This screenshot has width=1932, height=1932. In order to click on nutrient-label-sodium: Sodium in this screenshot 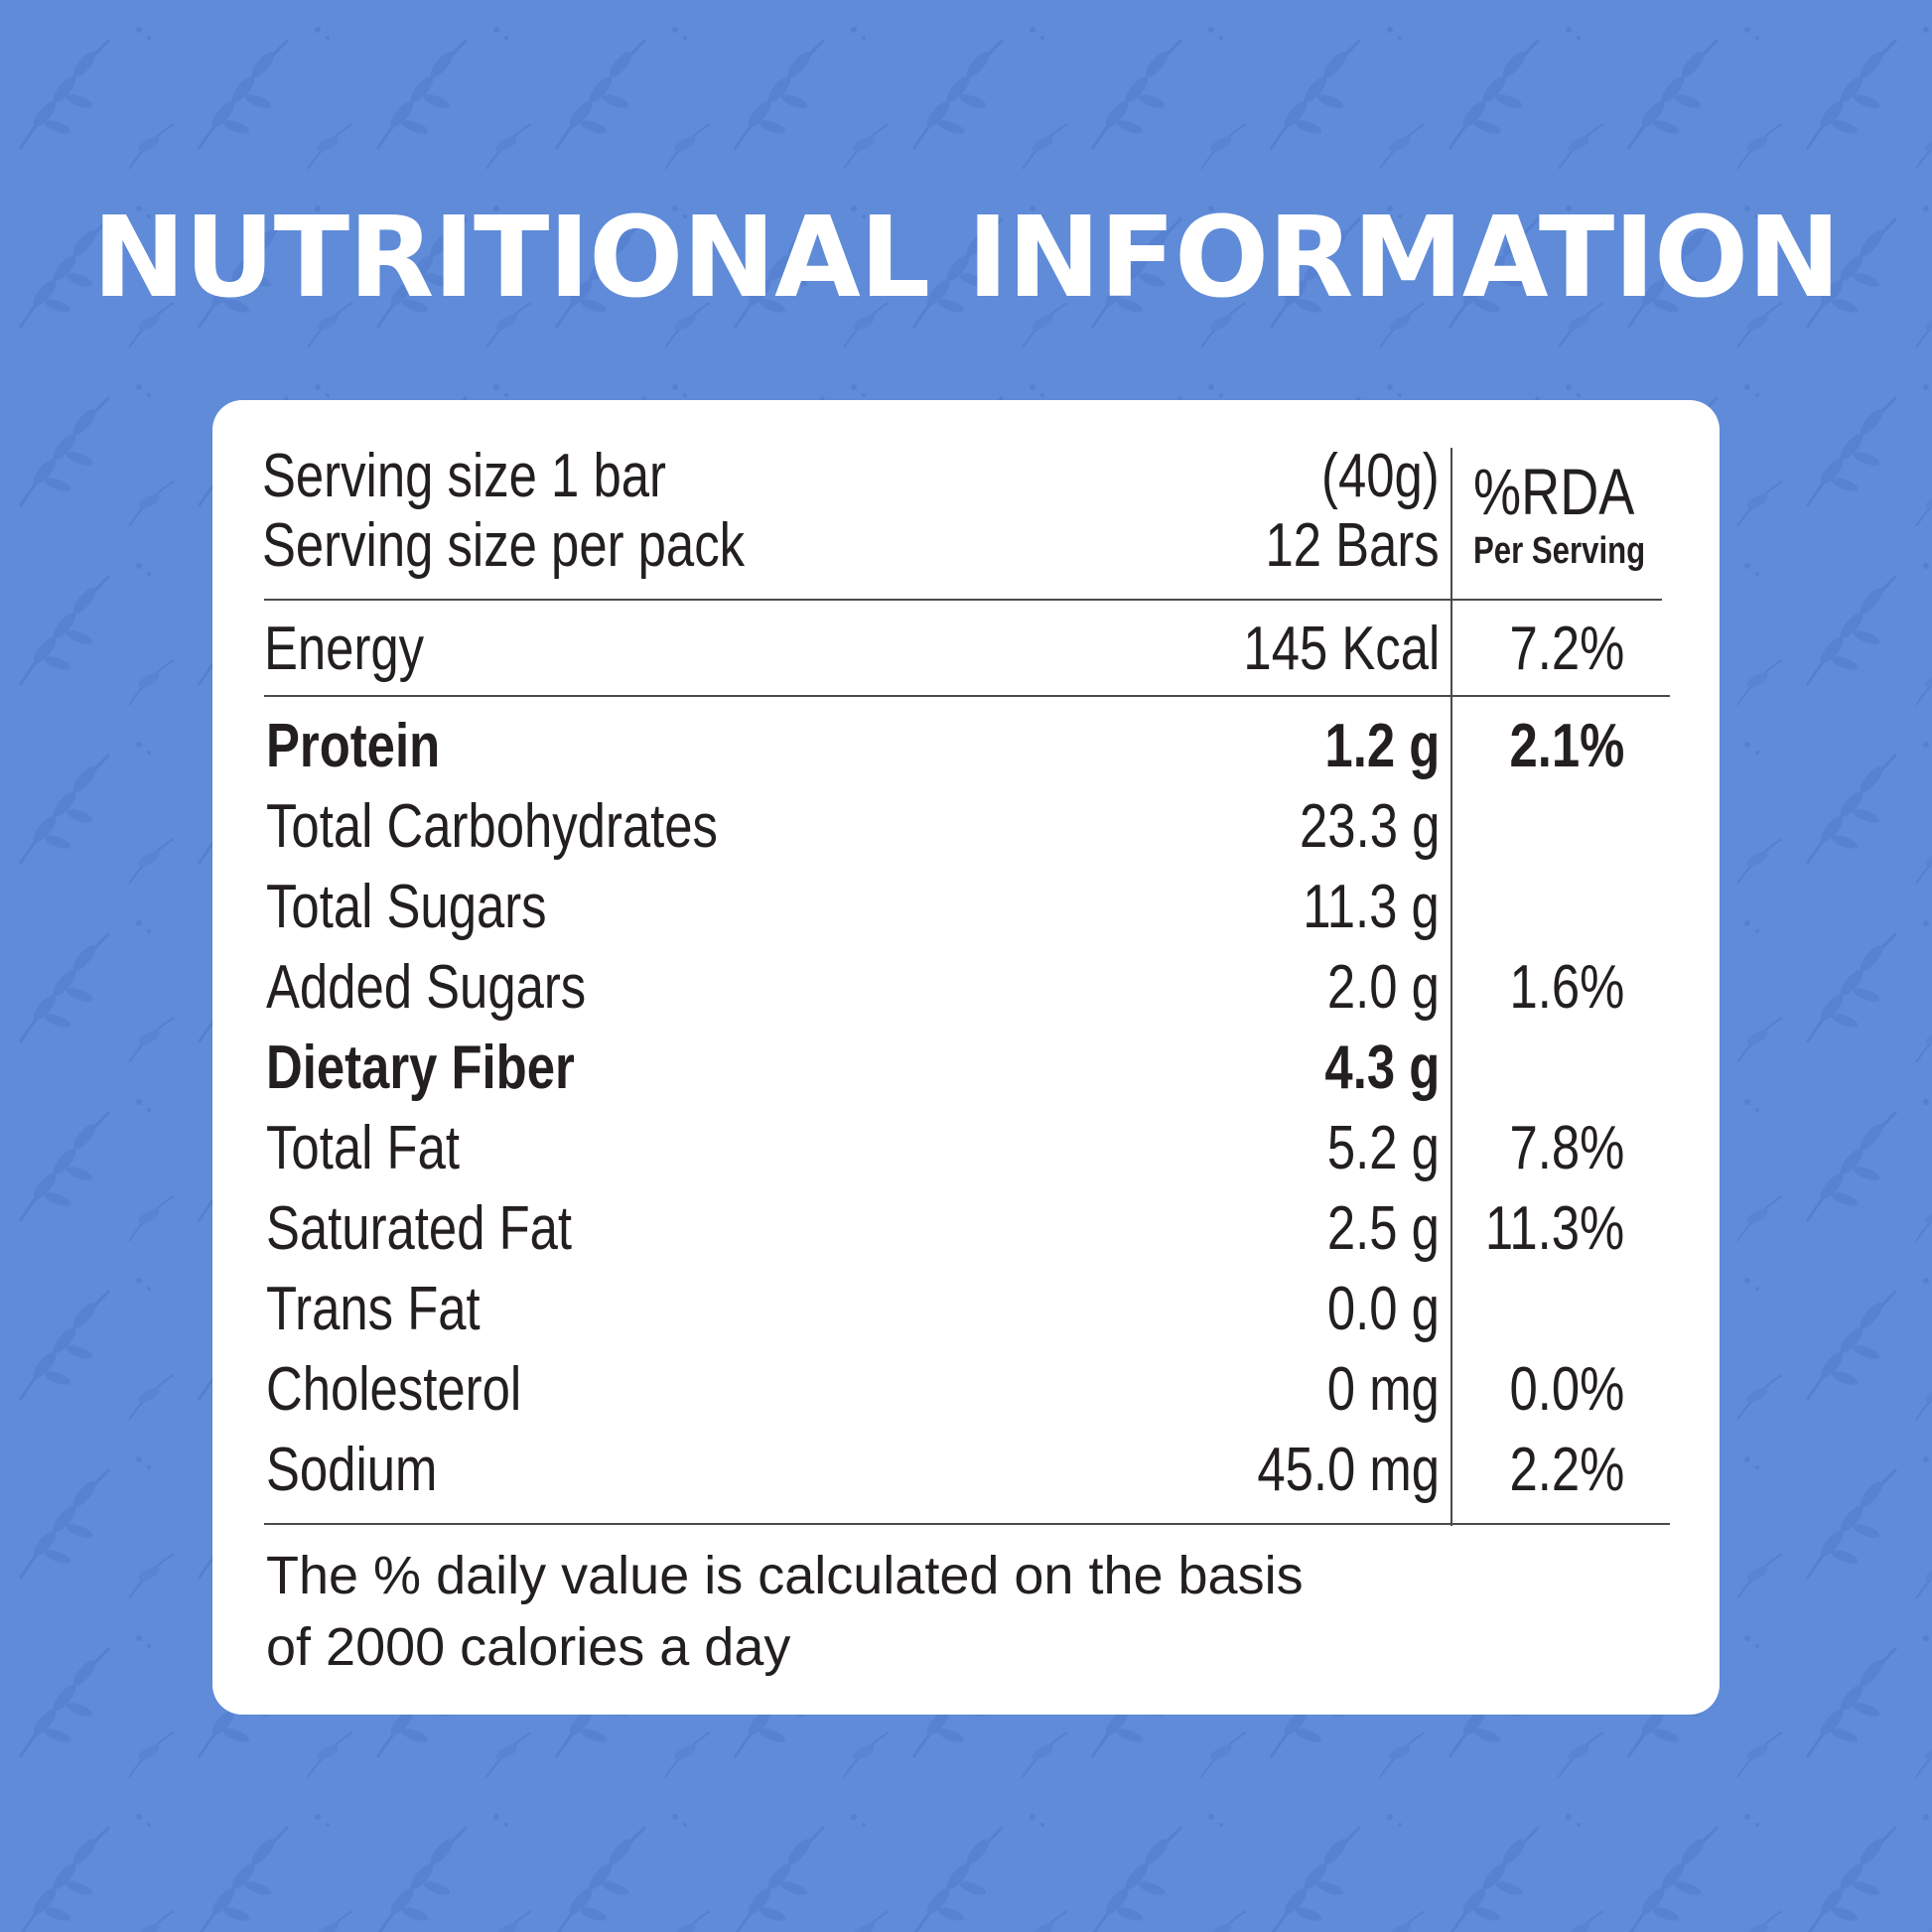, I will do `click(352, 1470)`.